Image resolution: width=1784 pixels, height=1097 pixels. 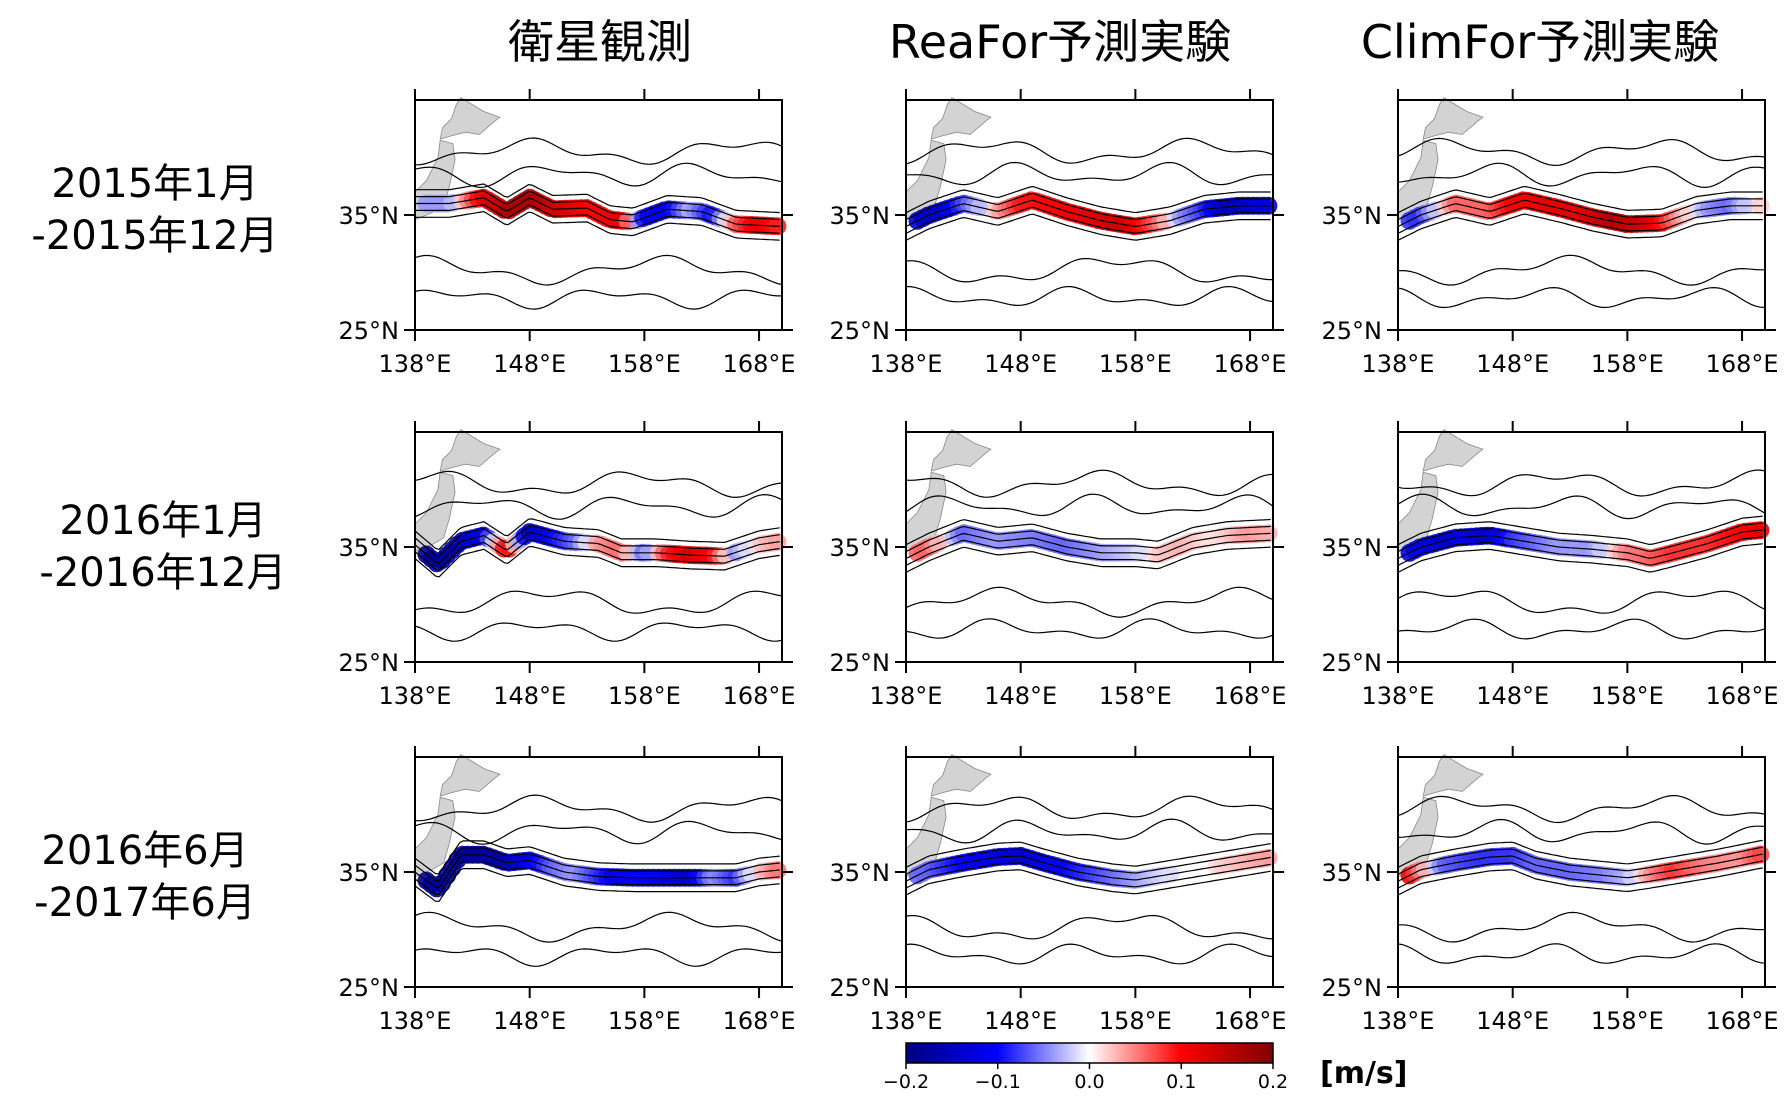 I want to click on colorbar-tick-label: 0.0, so click(x=1089, y=1082).